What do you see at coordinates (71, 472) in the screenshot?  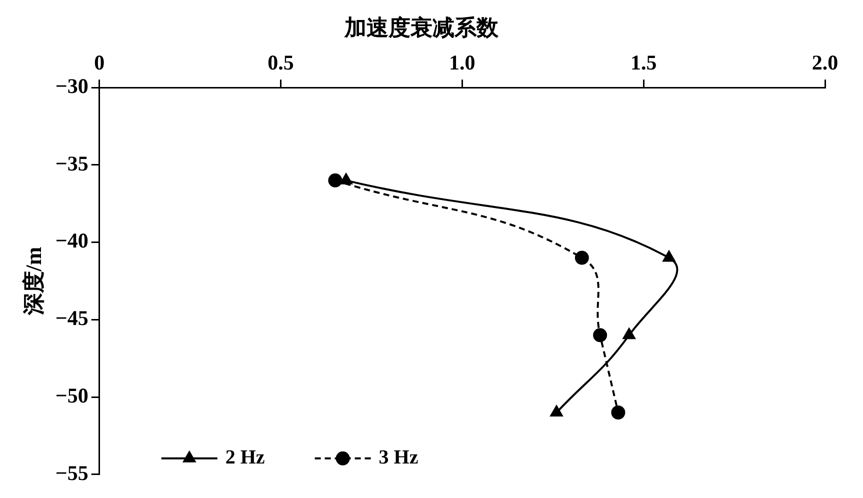 I see `y-tick-label: −55` at bounding box center [71, 472].